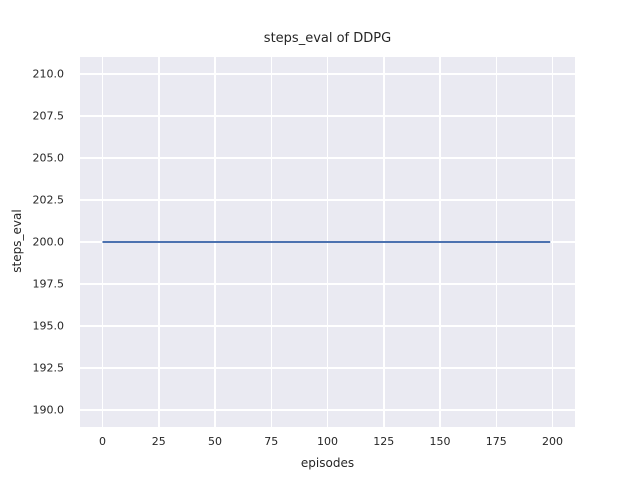 This screenshot has height=480, width=640. I want to click on y-tick-label: 197.5, so click(48, 284).